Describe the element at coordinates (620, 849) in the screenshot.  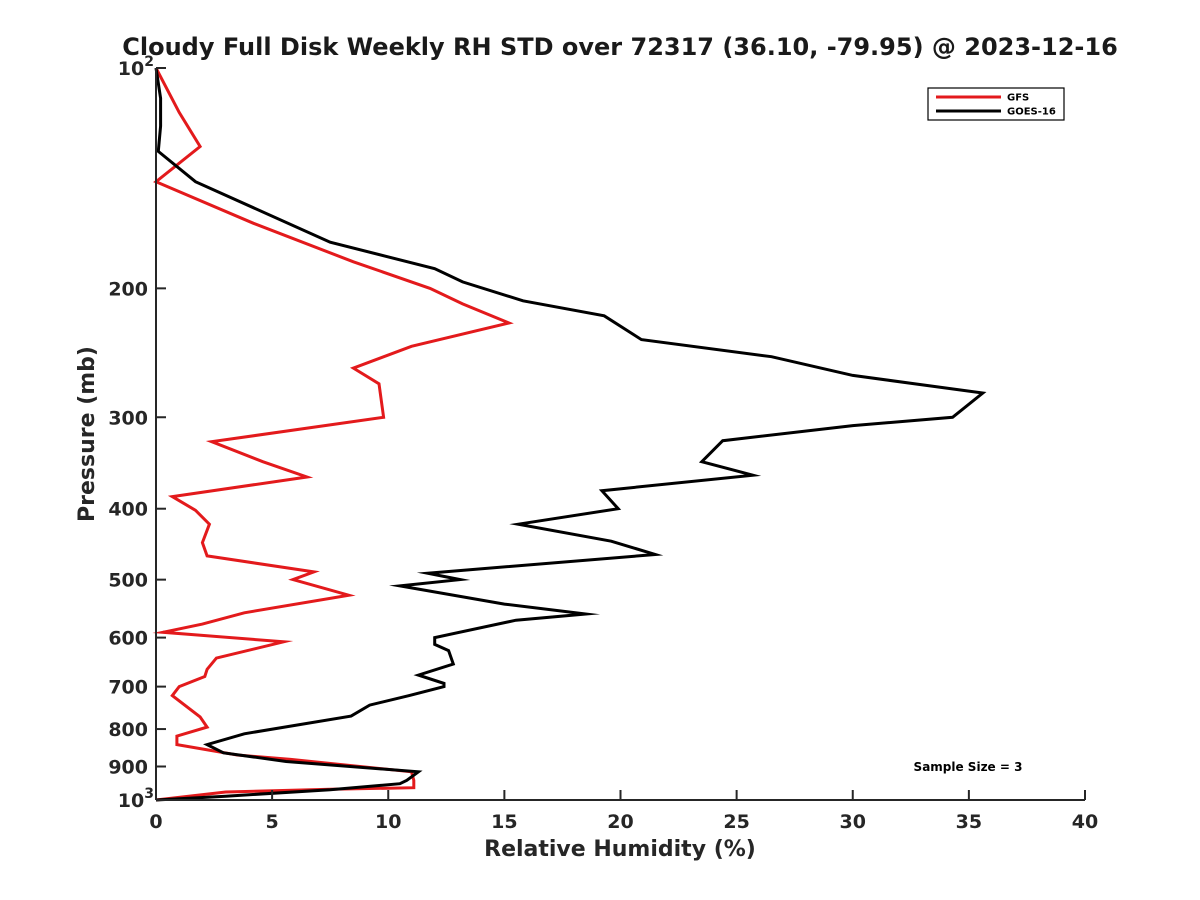
I see `x-axis-label: Relative Humidity (%)` at that location.